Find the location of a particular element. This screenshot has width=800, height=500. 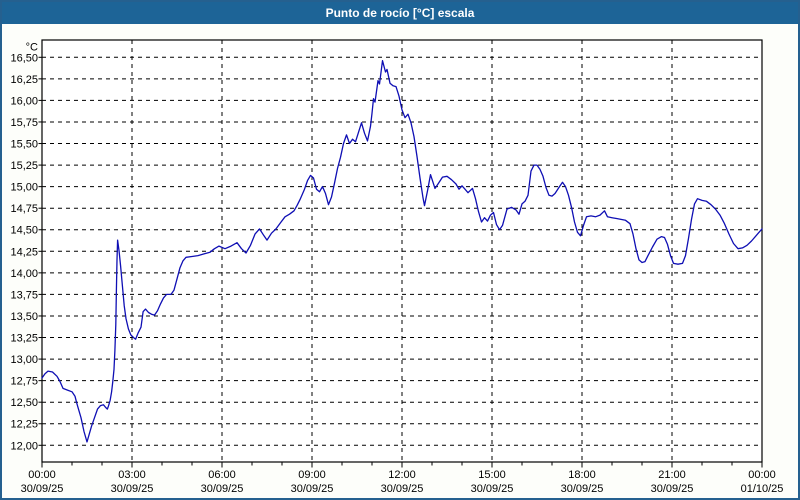

x-tick-time-label: 12:00 is located at coordinates (402, 475).